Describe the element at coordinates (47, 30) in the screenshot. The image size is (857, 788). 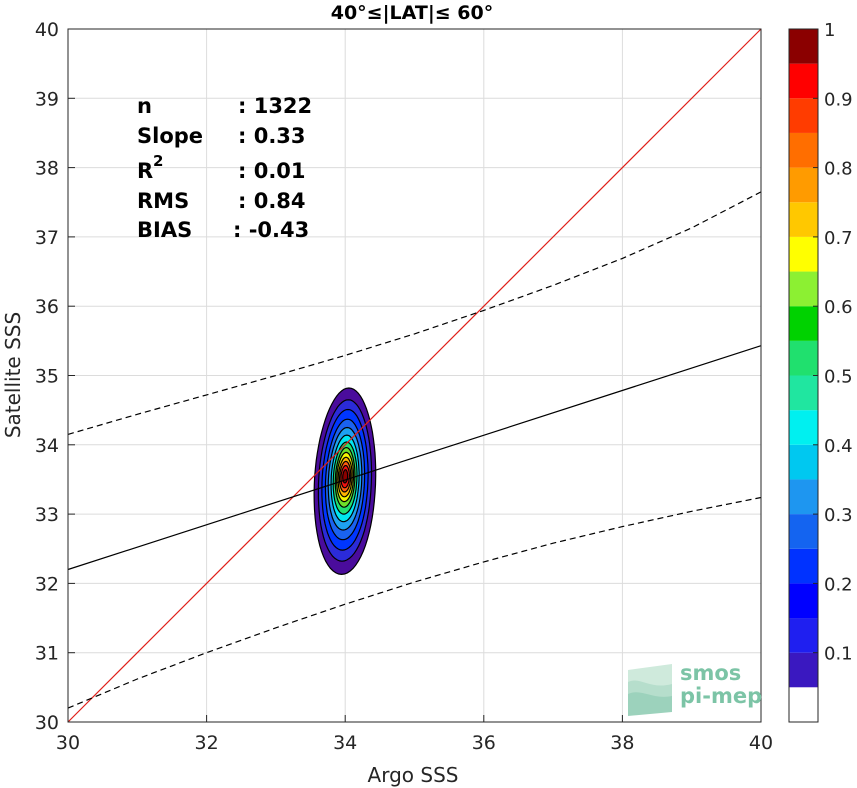
I see `y-tick-label: 40` at that location.